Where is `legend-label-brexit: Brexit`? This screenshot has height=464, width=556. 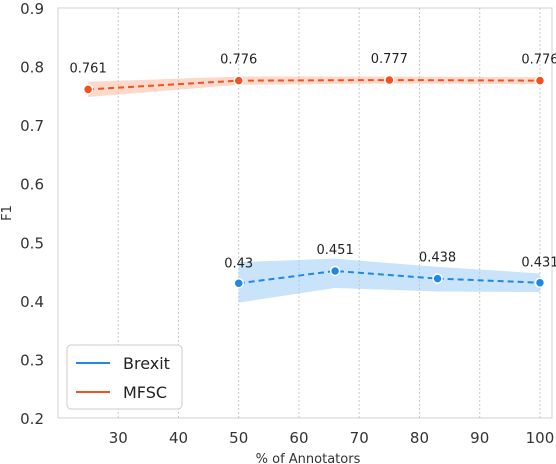 legend-label-brexit: Brexit is located at coordinates (146, 363).